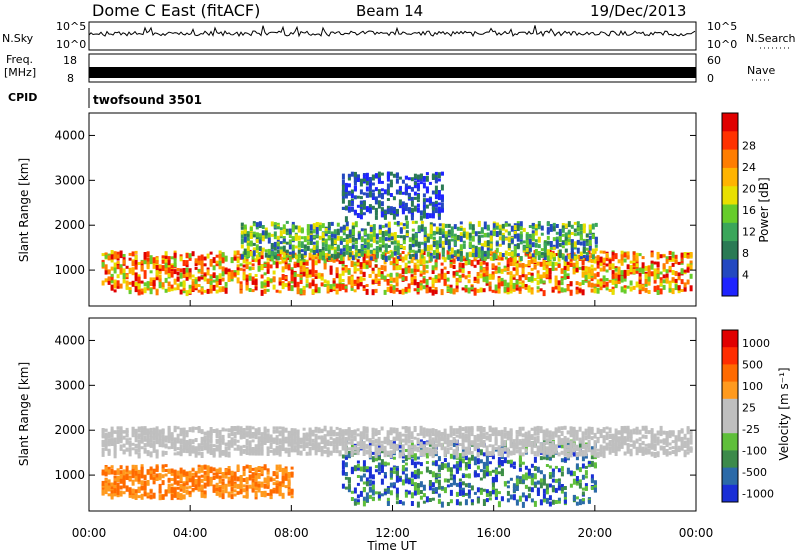  Describe the element at coordinates (764, 209) in the screenshot. I see `power-colorbar-label: Power [dB]` at that location.